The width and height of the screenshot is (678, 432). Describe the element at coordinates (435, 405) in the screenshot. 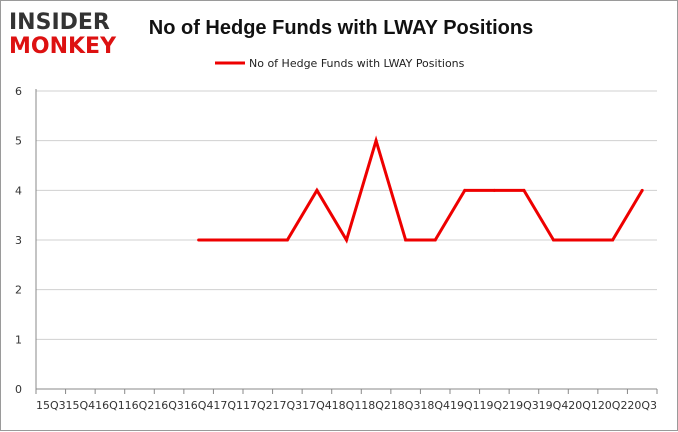

I see `x-tick-label: 18Q4` at that location.